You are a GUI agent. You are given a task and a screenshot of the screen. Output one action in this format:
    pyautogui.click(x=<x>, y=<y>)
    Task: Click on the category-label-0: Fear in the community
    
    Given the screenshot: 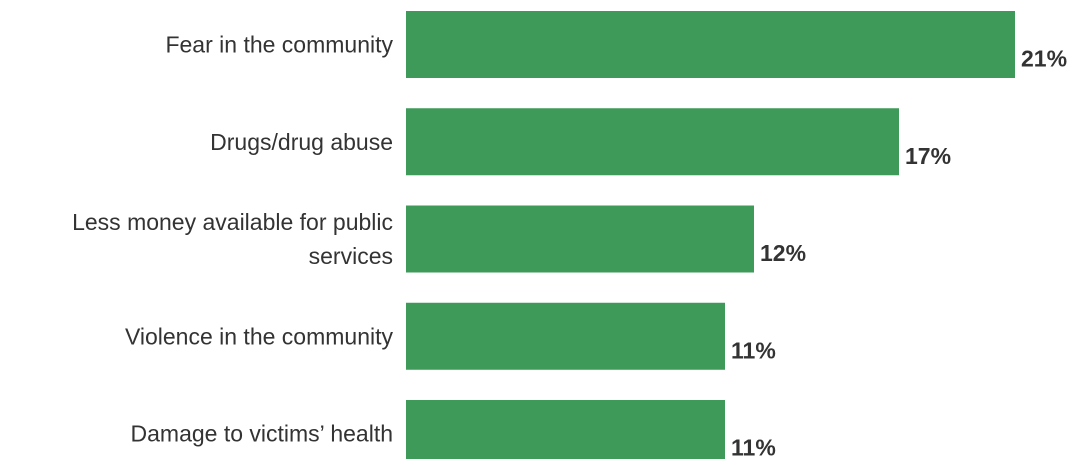 What is the action you would take?
    pyautogui.click(x=279, y=45)
    